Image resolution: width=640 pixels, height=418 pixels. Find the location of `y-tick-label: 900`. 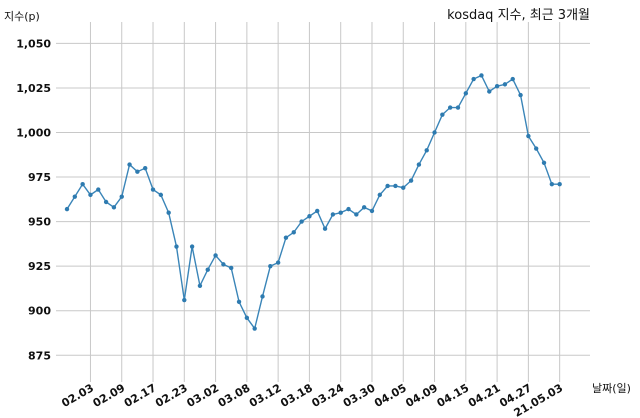

y-tick-label: 900 is located at coordinates (39, 311).